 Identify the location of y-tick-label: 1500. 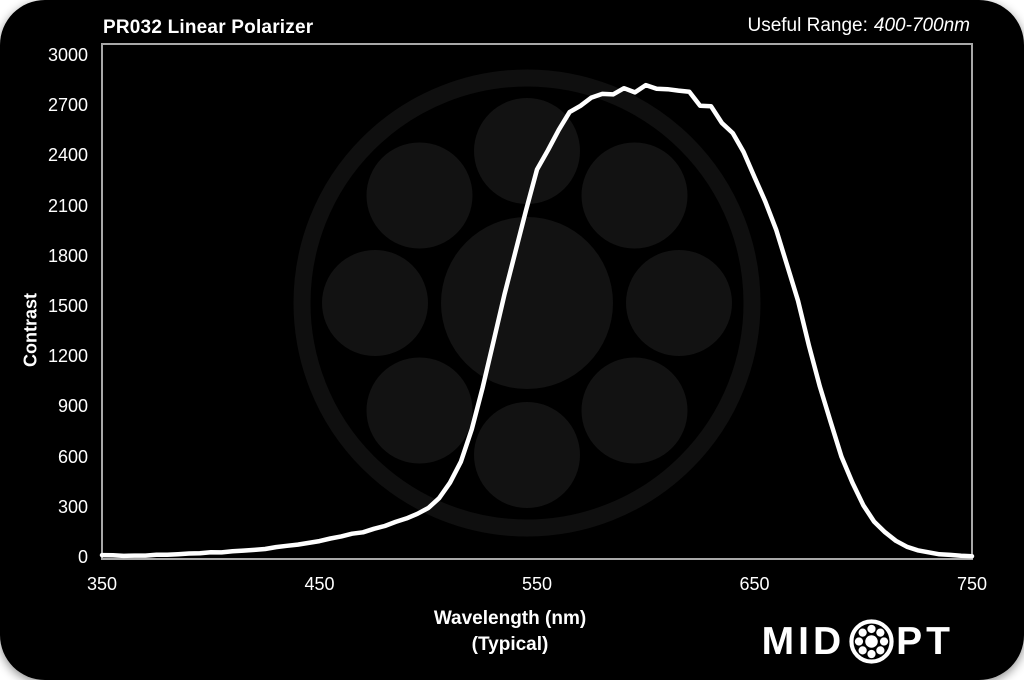
(67, 306).